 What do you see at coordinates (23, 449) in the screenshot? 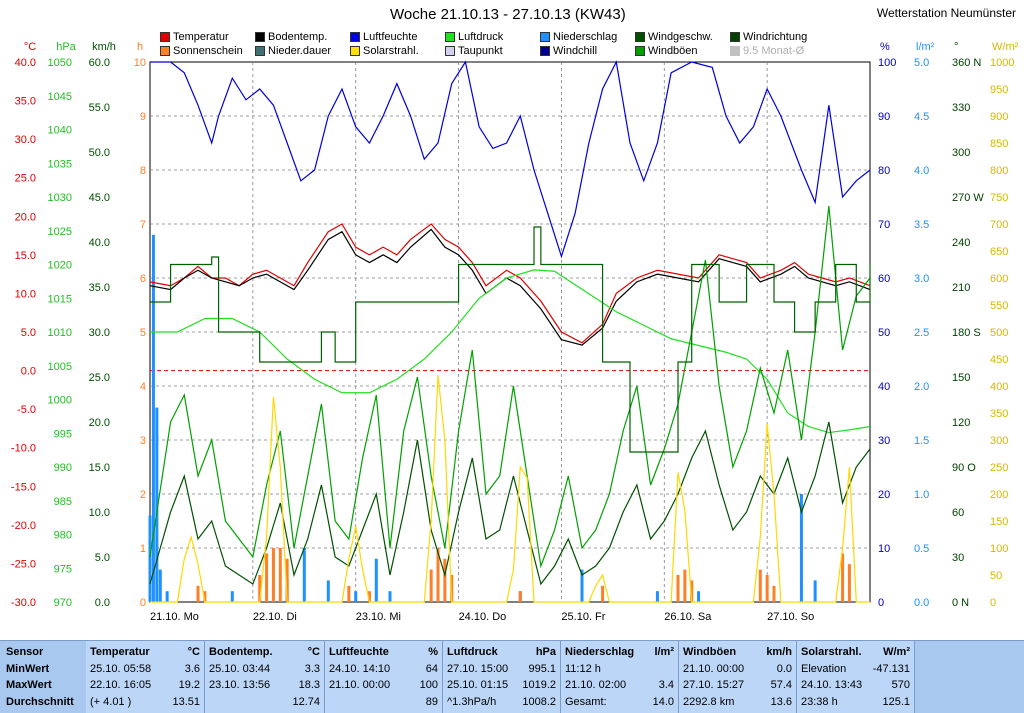
I see `axis-tick-temp: -10.0` at bounding box center [23, 449].